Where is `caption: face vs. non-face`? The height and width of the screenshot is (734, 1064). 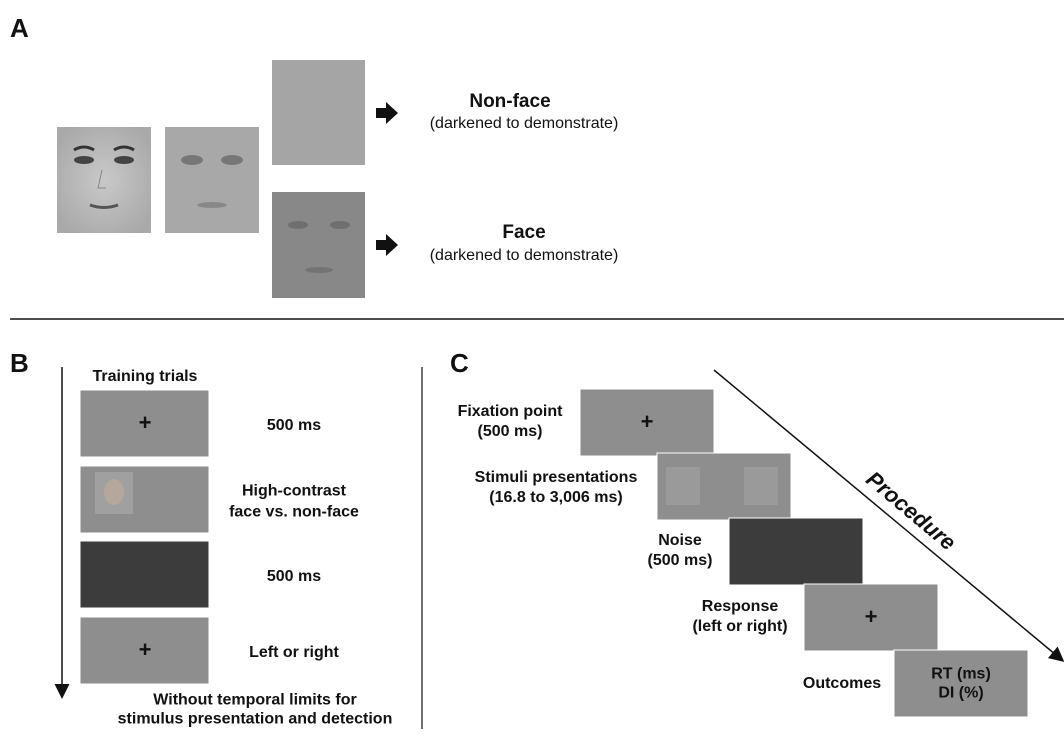 caption: face vs. non-face is located at coordinates (294, 512).